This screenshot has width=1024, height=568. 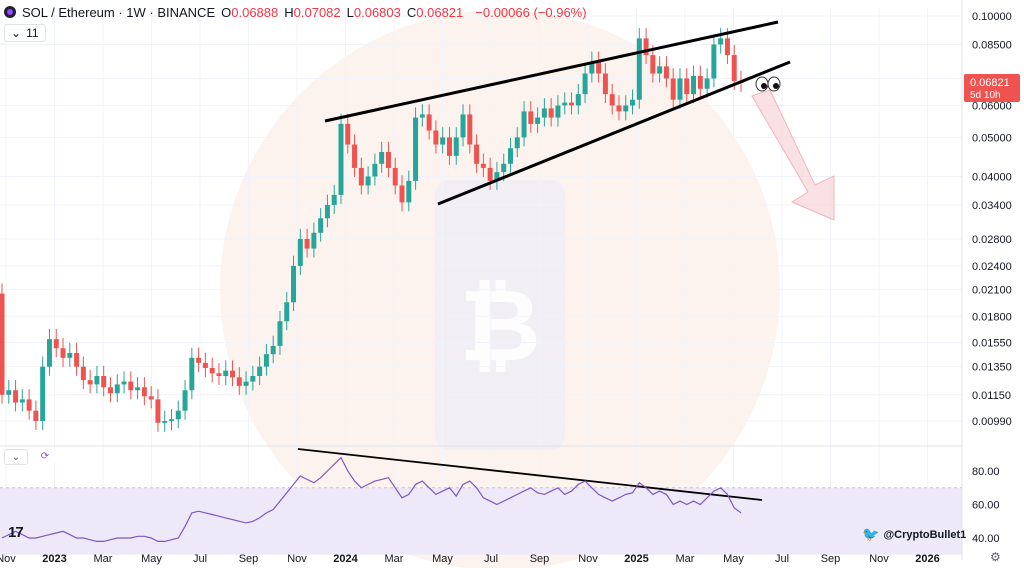 What do you see at coordinates (45, 456) in the screenshot?
I see `refresh-icon: ⟳` at bounding box center [45, 456].